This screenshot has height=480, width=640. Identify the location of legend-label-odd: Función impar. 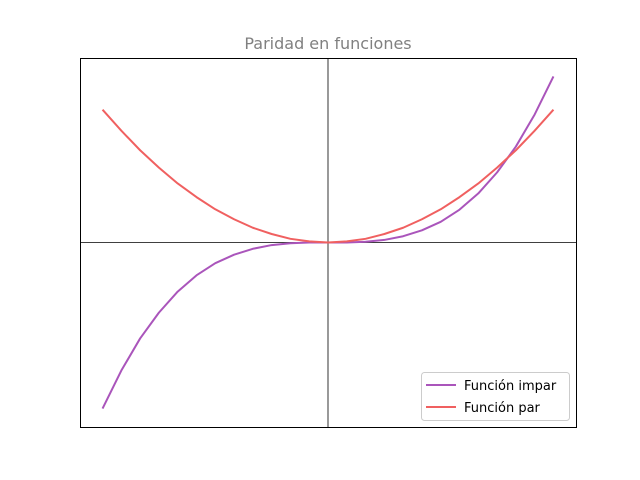
(510, 386).